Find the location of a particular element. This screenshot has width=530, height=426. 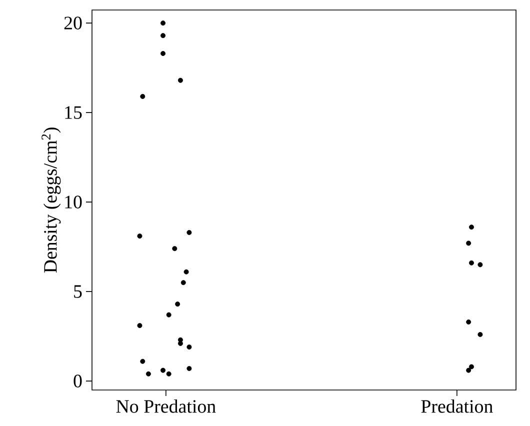

y-tick-label: 10 is located at coordinates (73, 202).